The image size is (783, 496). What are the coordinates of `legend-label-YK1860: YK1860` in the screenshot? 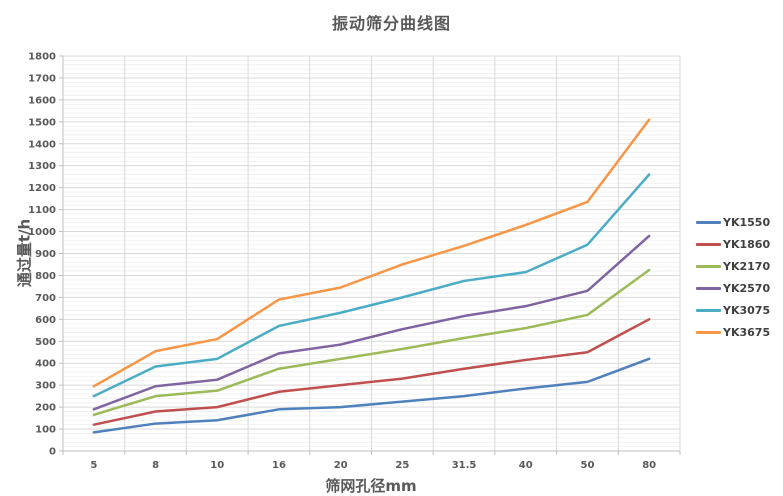 It's located at (747, 244).